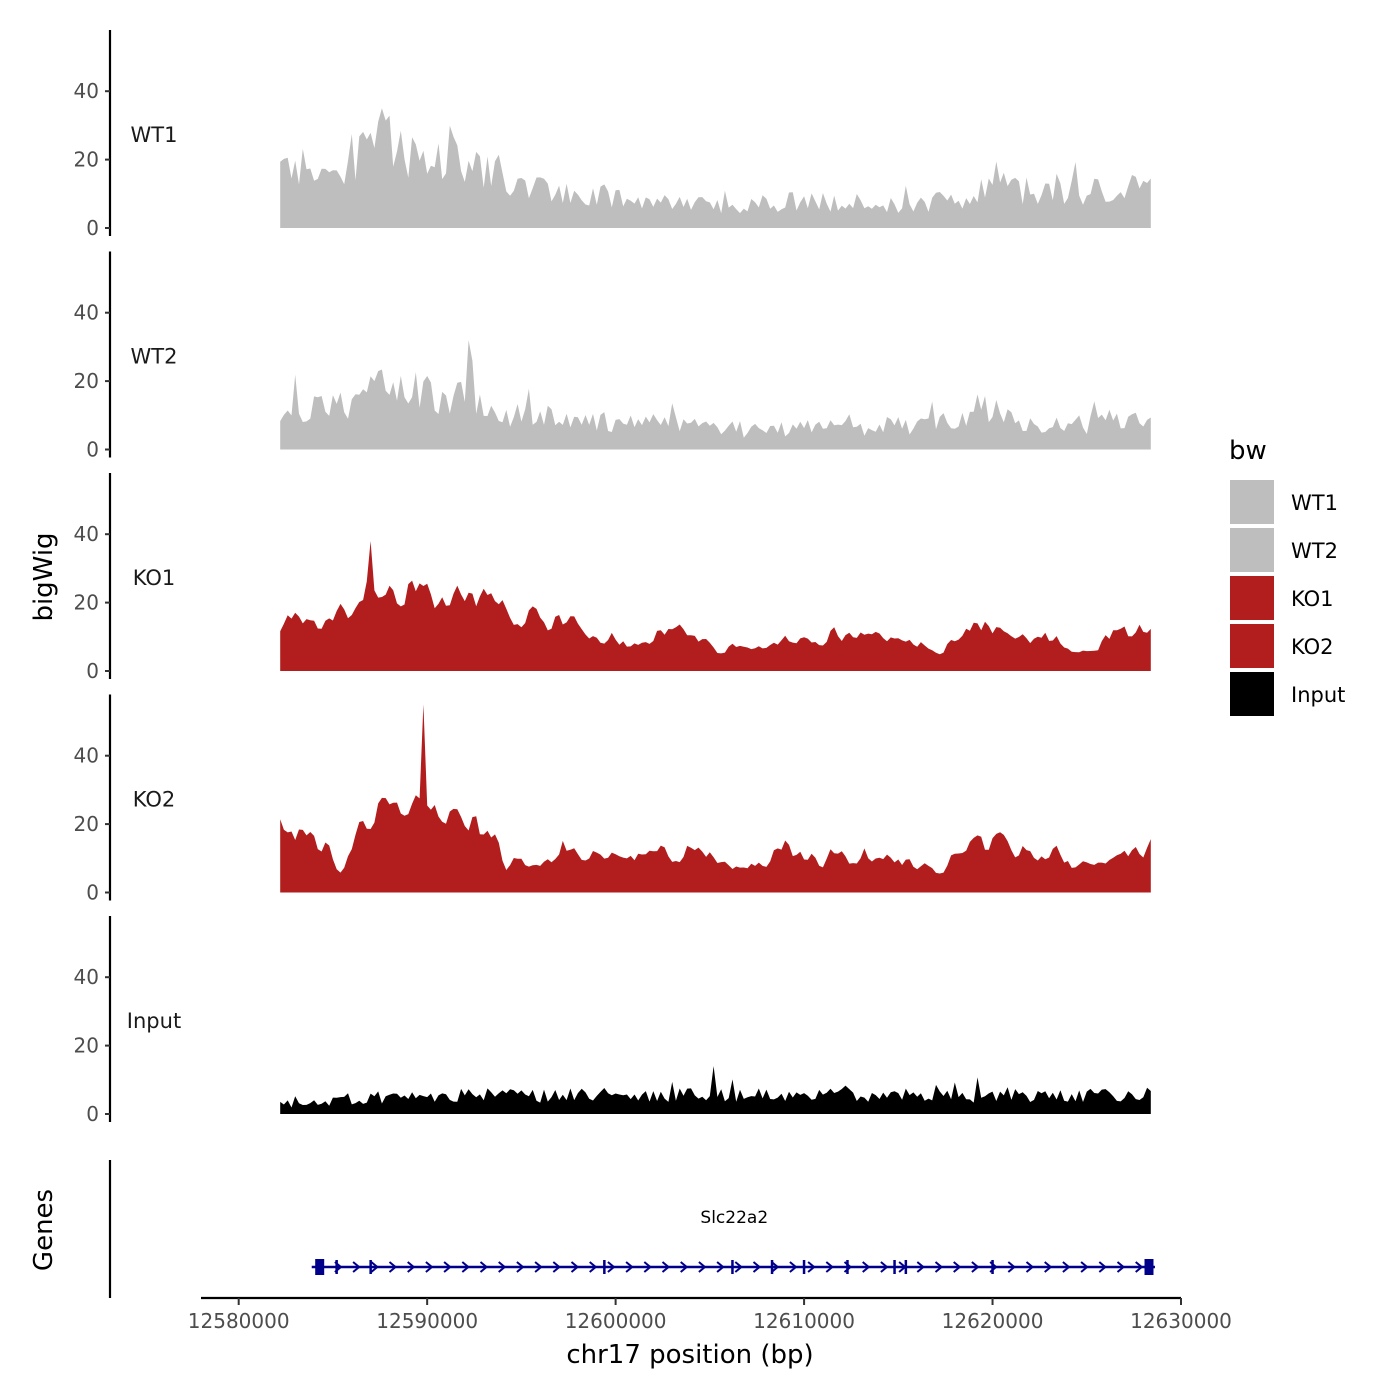 This screenshot has height=1400, width=1400. Describe the element at coordinates (715, 395) in the screenshot. I see `signal-area-wt2` at that location.